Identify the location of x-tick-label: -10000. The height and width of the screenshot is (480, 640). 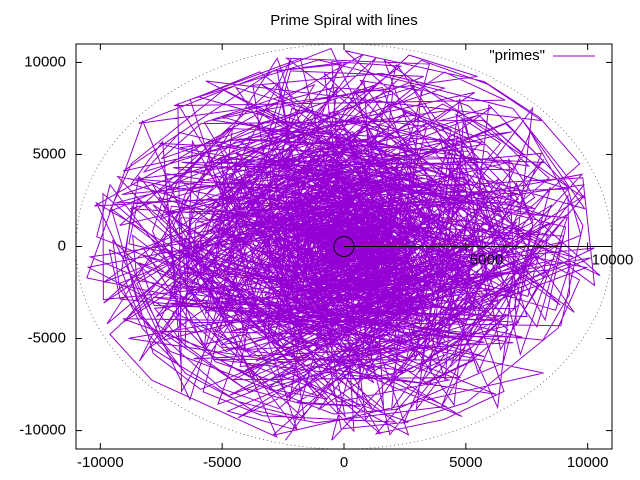
(100, 462).